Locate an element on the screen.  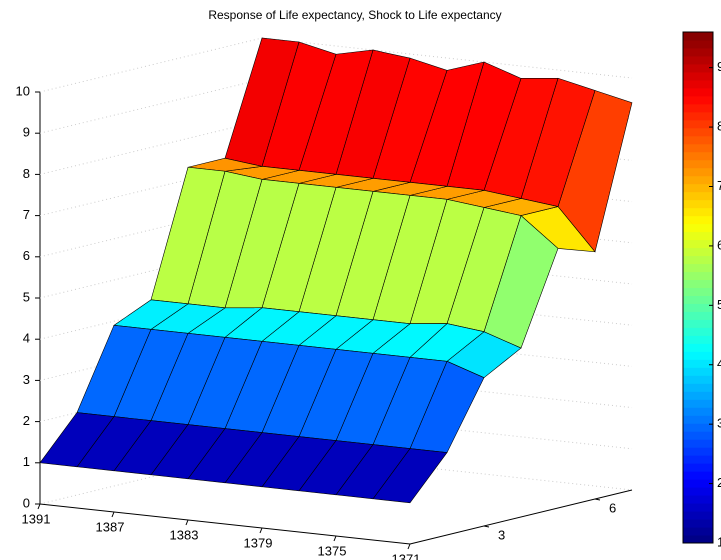
colorbar-tick-label: 4 is located at coordinates (719, 363).